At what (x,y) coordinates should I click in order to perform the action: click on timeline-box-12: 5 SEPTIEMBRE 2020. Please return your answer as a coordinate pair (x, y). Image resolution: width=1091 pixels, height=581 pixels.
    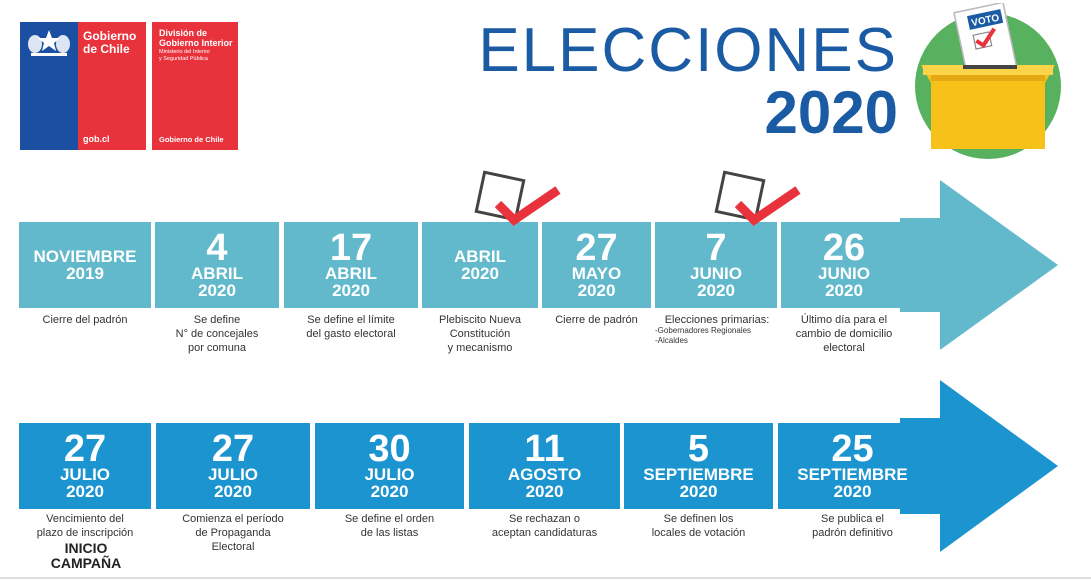
    Looking at the image, I should click on (698, 466).